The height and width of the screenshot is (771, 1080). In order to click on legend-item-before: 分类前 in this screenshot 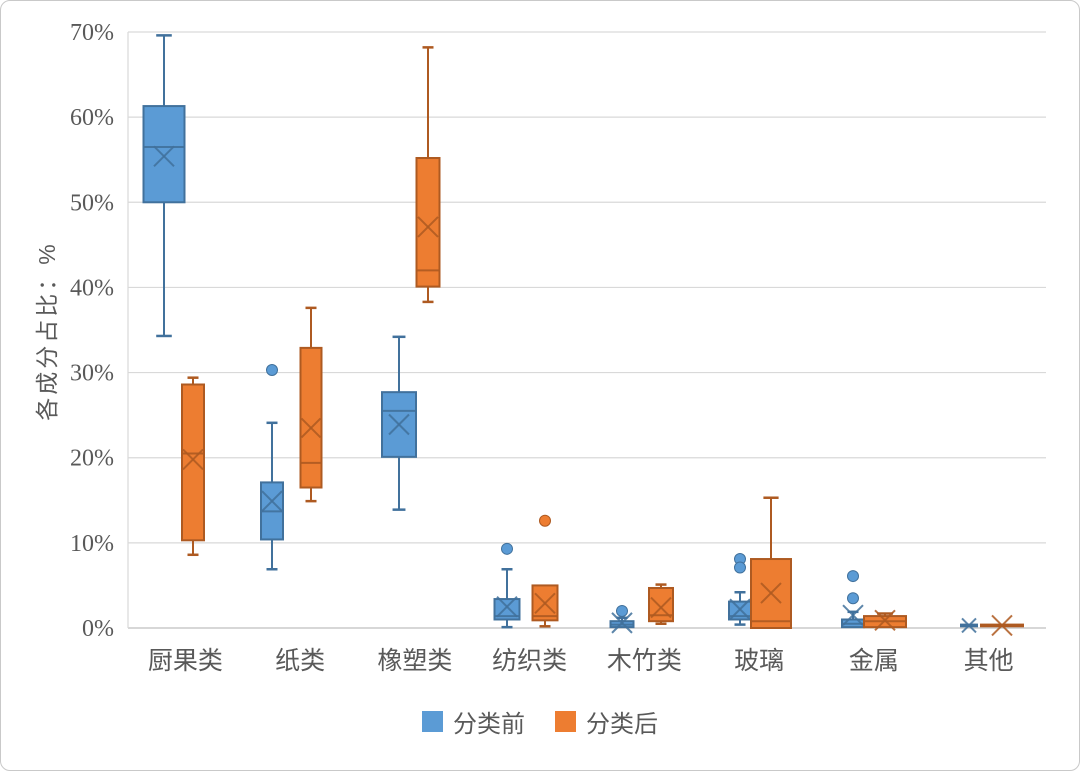, I will do `click(473, 721)`.